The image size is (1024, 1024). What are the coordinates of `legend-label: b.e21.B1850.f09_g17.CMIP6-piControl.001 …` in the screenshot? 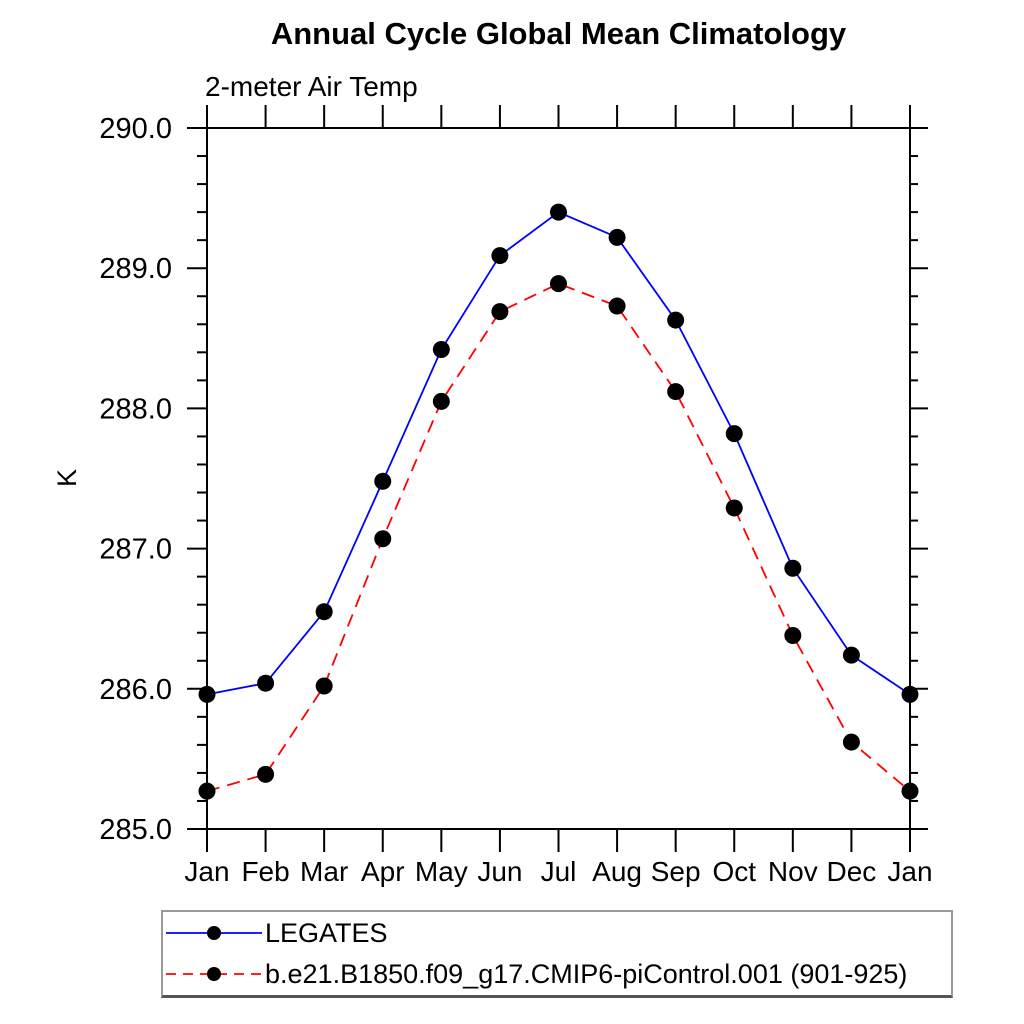 It's located at (586, 973).